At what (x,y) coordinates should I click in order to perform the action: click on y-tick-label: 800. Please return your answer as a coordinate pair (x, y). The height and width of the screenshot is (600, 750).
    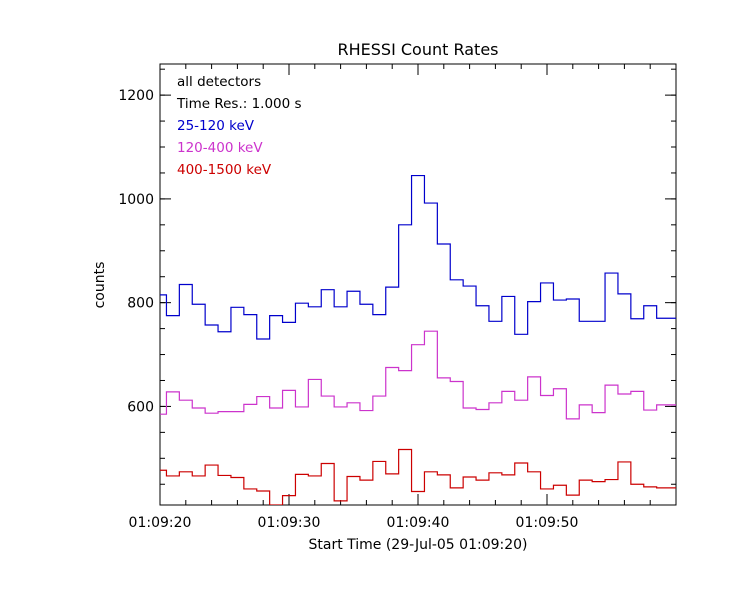
    Looking at the image, I should click on (140, 304).